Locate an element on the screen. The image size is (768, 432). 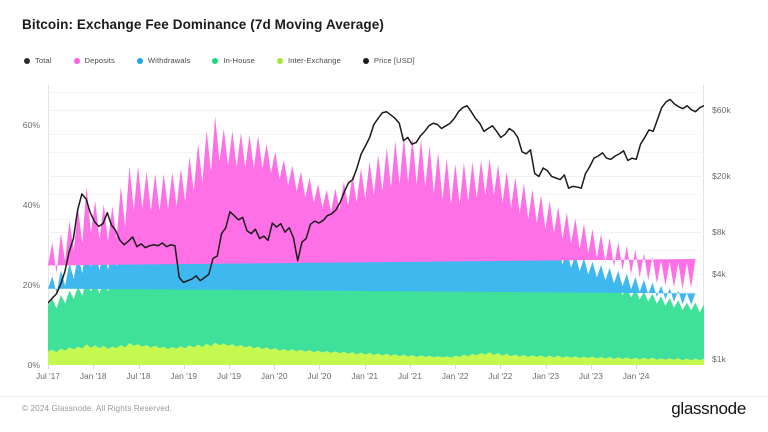
legend-item-total: Total is located at coordinates (38, 60).